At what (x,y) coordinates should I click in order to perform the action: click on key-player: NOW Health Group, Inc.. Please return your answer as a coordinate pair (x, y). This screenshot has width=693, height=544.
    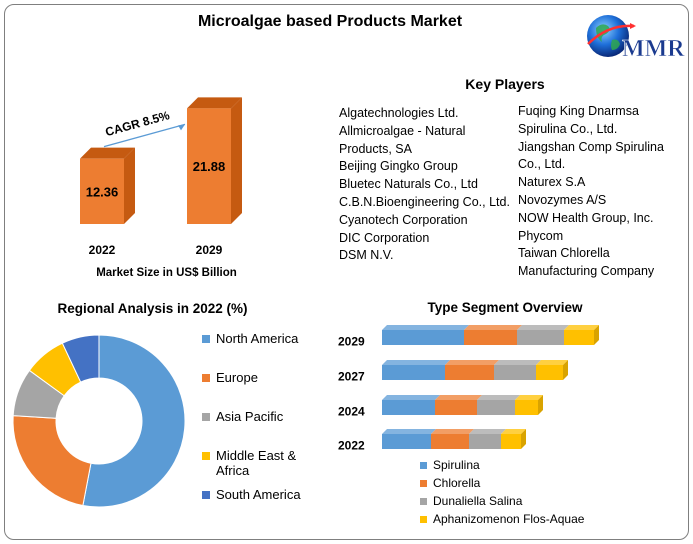
    Looking at the image, I should click on (586, 217).